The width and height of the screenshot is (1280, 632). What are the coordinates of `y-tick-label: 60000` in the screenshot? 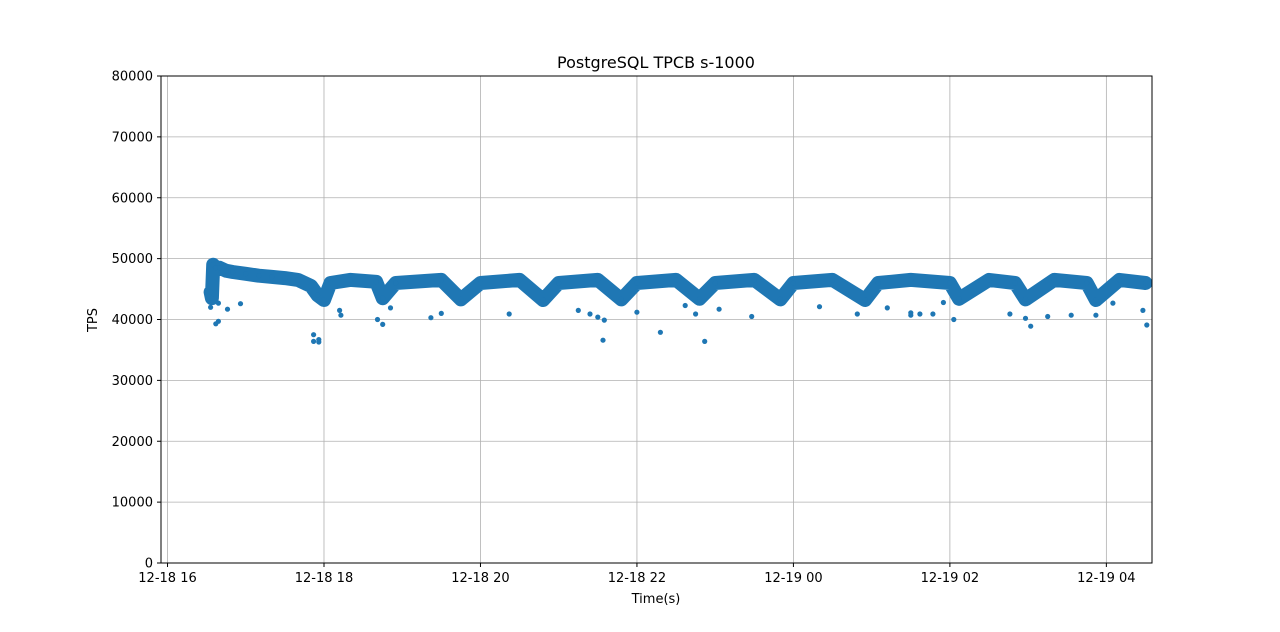 It's located at (132, 198).